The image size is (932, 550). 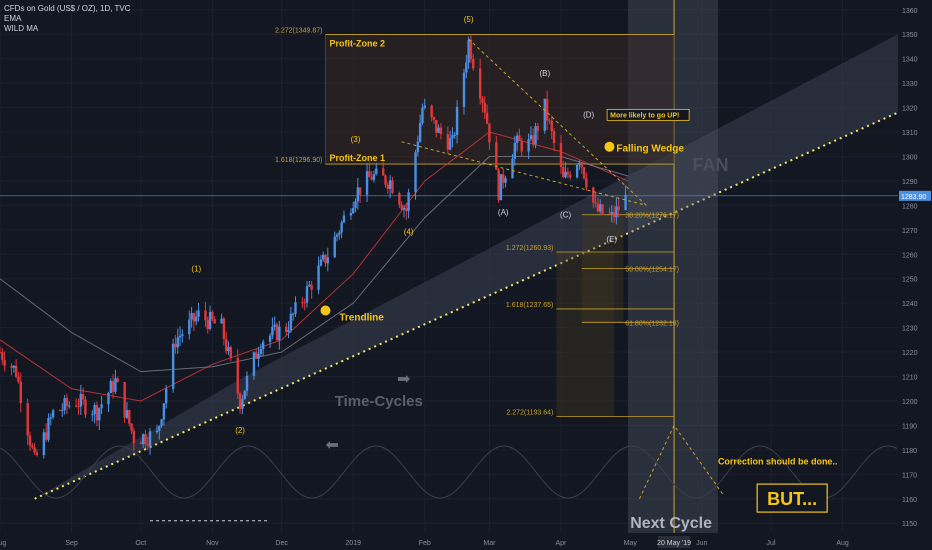 I want to click on price-tick-label: 1280, so click(x=910, y=206).